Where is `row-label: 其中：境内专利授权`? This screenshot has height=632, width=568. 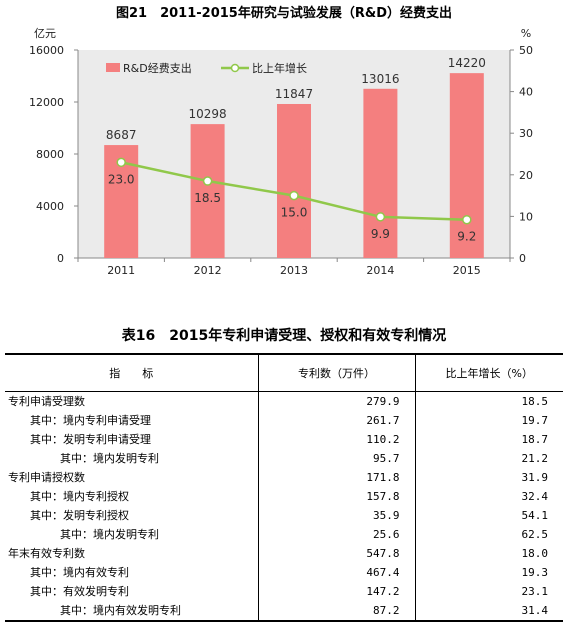 row-label: 其中：境内专利授权 is located at coordinates (79, 496).